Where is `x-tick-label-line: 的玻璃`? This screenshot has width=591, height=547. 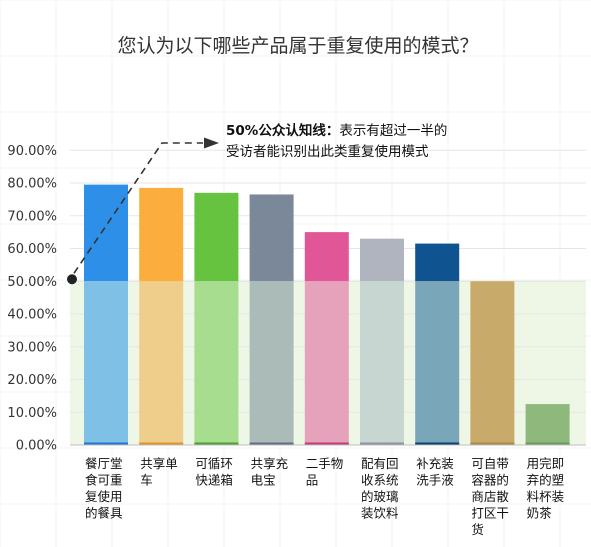 x-tick-label-line: 的玻璃 is located at coordinates (380, 496).